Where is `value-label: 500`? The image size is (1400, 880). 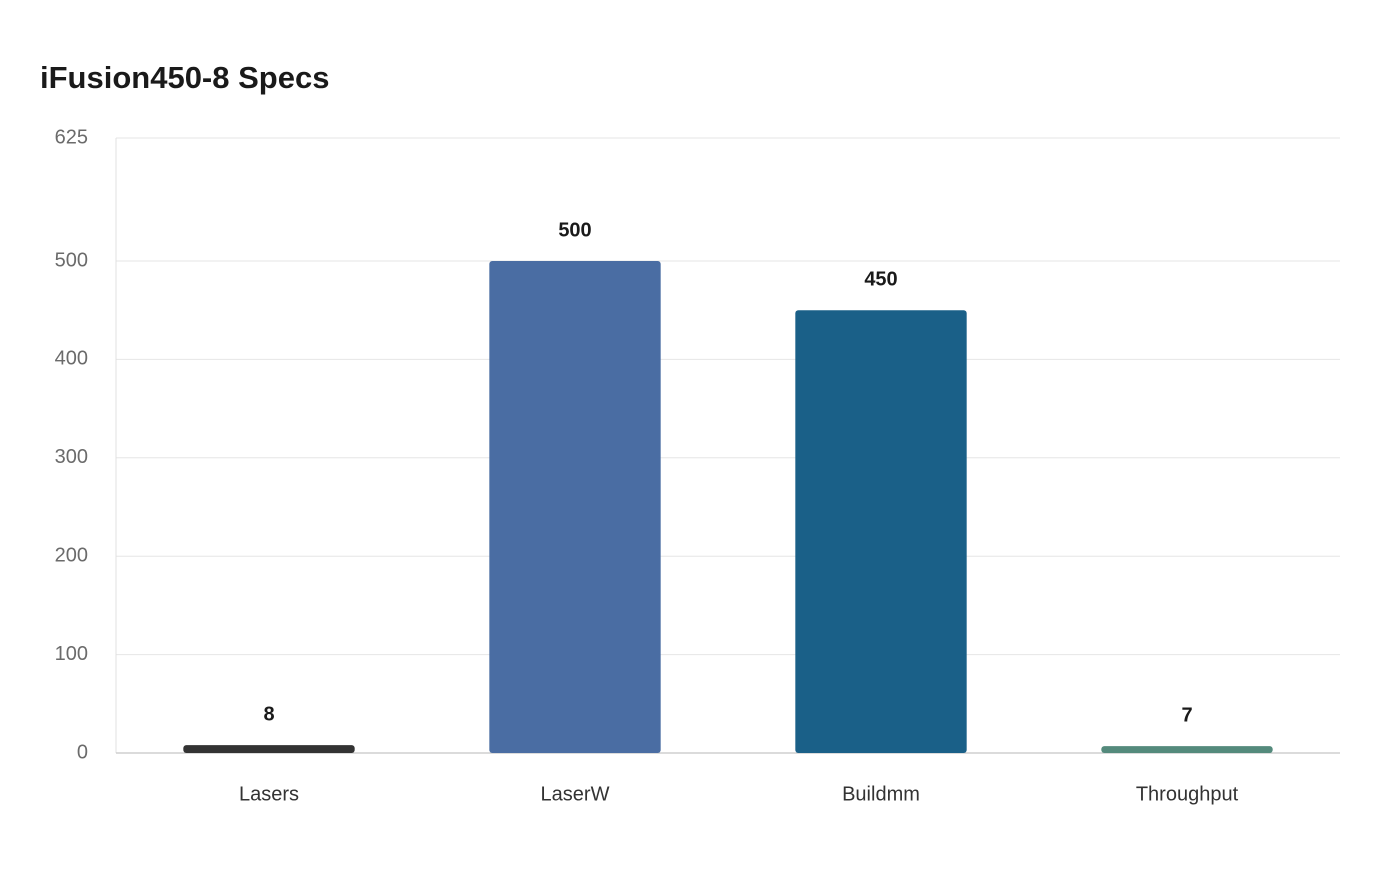
value-label: 500 is located at coordinates (574, 230).